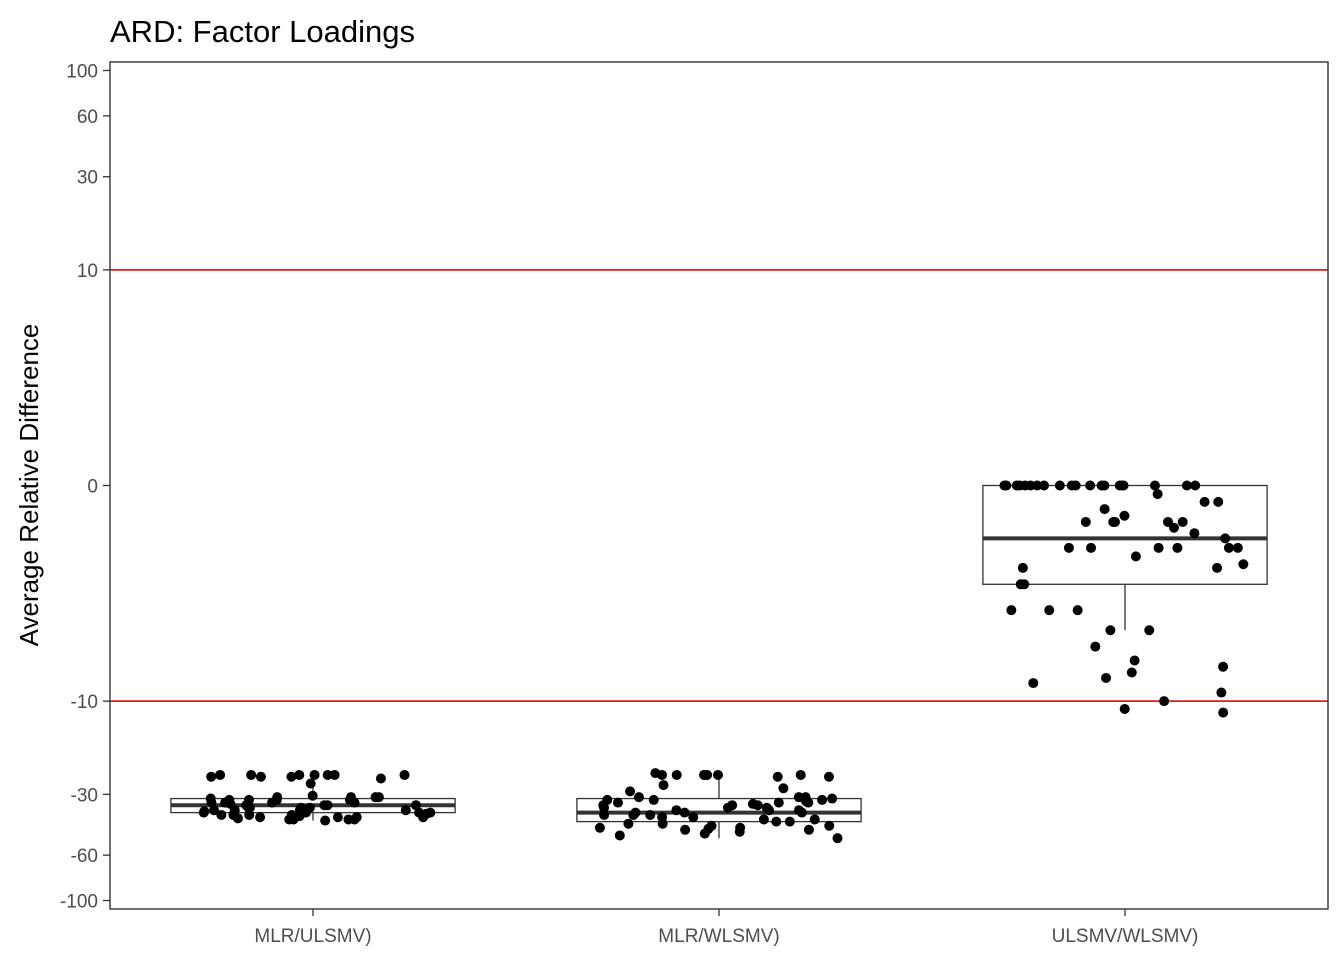 This screenshot has height=960, width=1344. Describe the element at coordinates (84, 795) in the screenshot. I see `y-tick-label: -30` at that location.